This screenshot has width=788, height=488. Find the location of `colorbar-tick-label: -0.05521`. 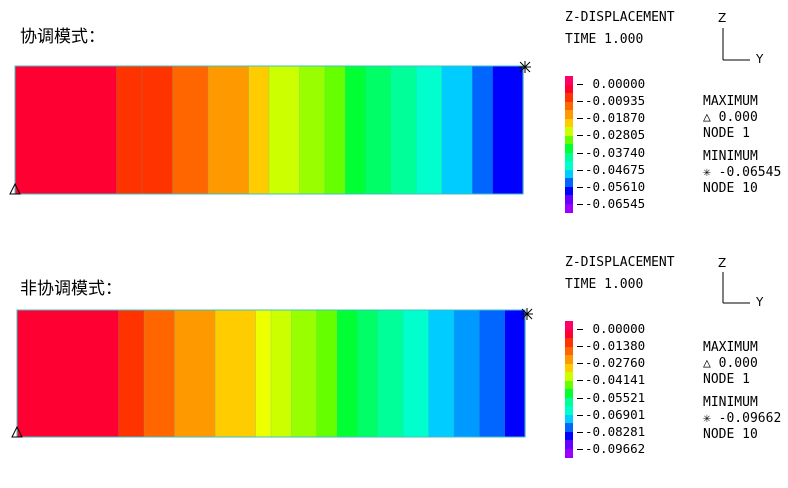

colorbar-tick-label: -0.05521 is located at coordinates (615, 397).